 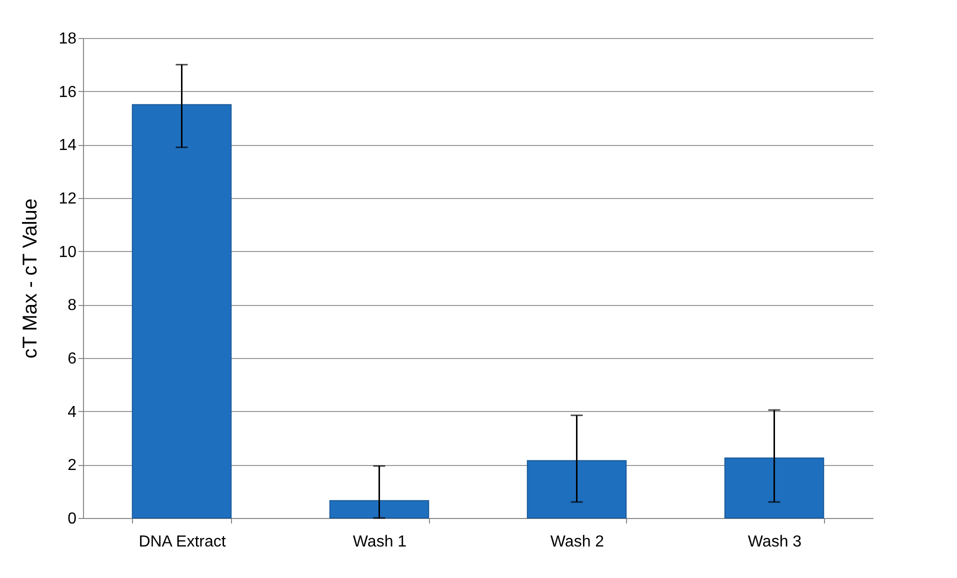 What do you see at coordinates (577, 542) in the screenshot?
I see `x-tick-label: Wash 2` at bounding box center [577, 542].